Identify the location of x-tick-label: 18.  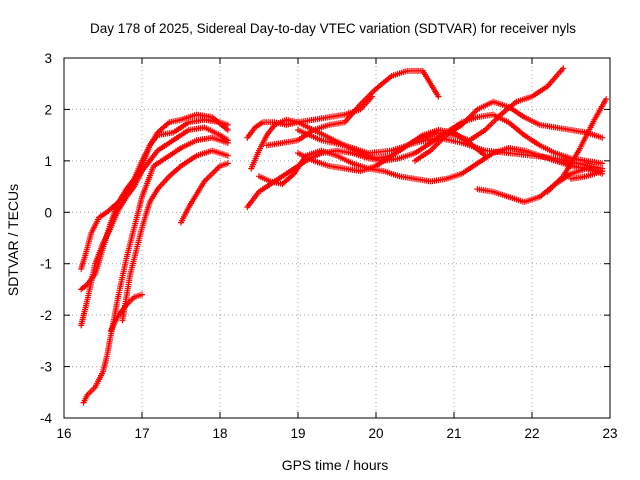
(219, 433).